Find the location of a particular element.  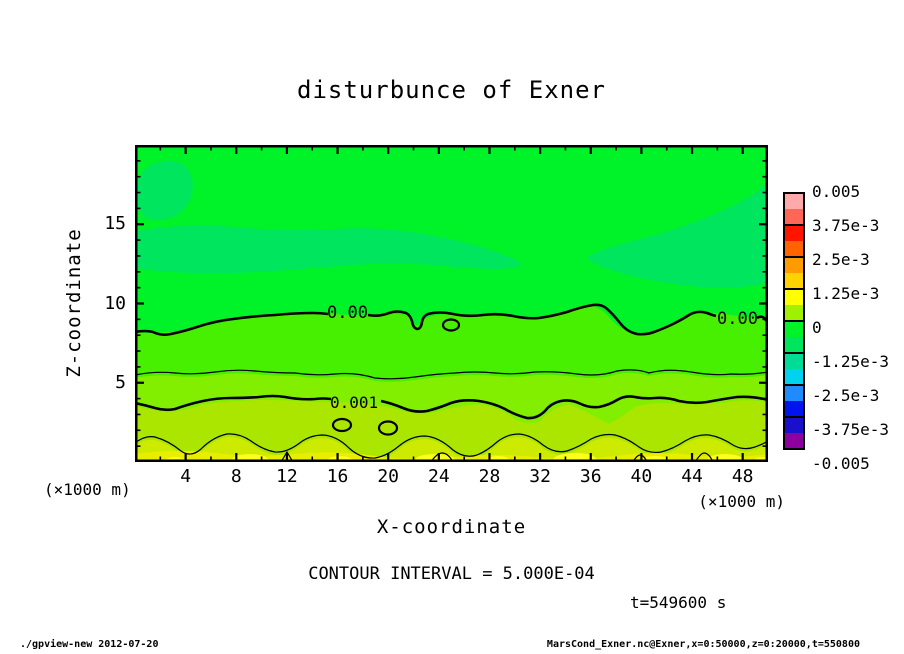

y-tick-labels: 5 10 15 is located at coordinates (111, 303).